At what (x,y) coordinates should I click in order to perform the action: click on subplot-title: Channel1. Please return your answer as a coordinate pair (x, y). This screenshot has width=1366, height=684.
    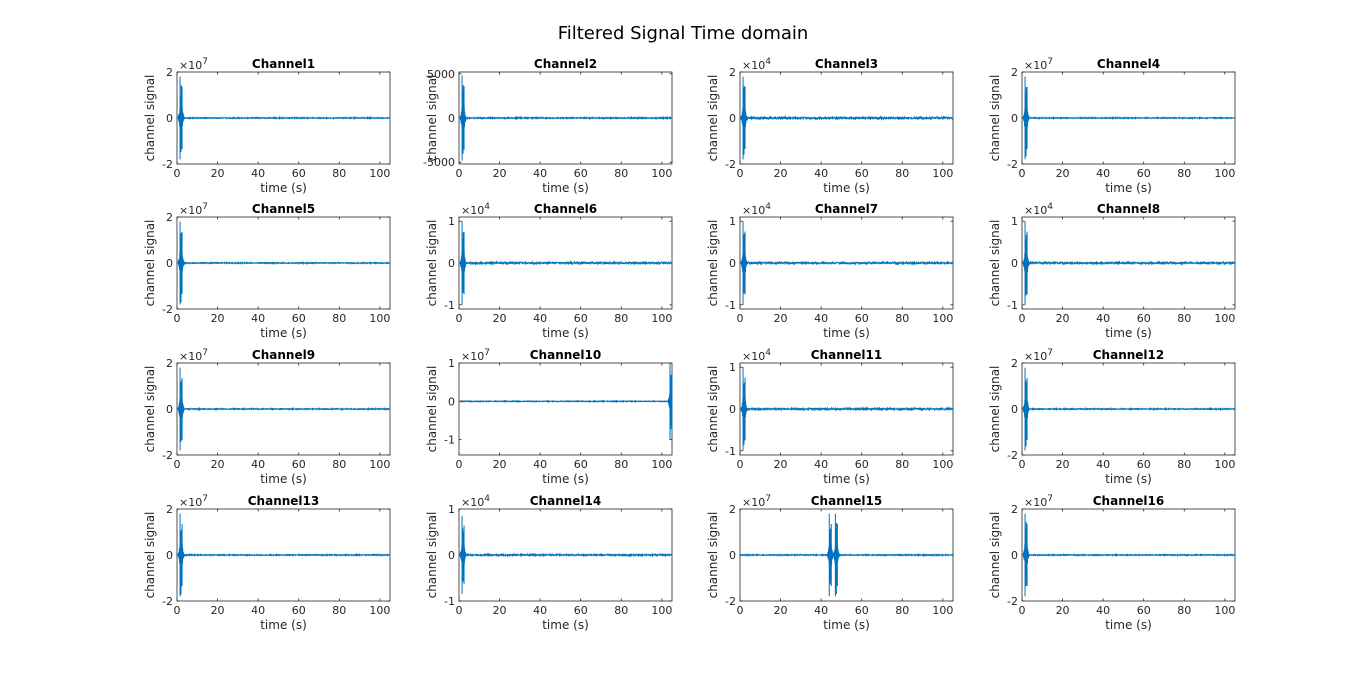
    Looking at the image, I should click on (283, 64).